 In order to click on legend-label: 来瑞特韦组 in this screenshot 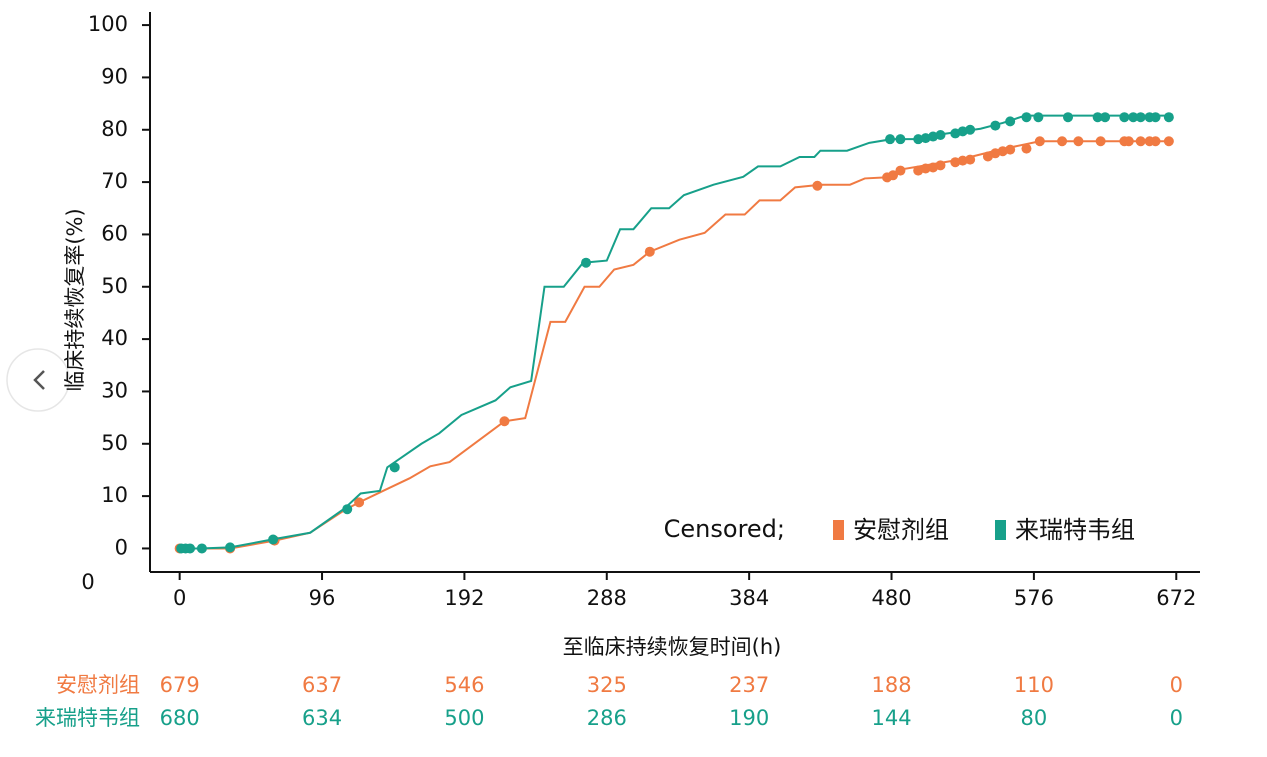, I will do `click(1075, 530)`.